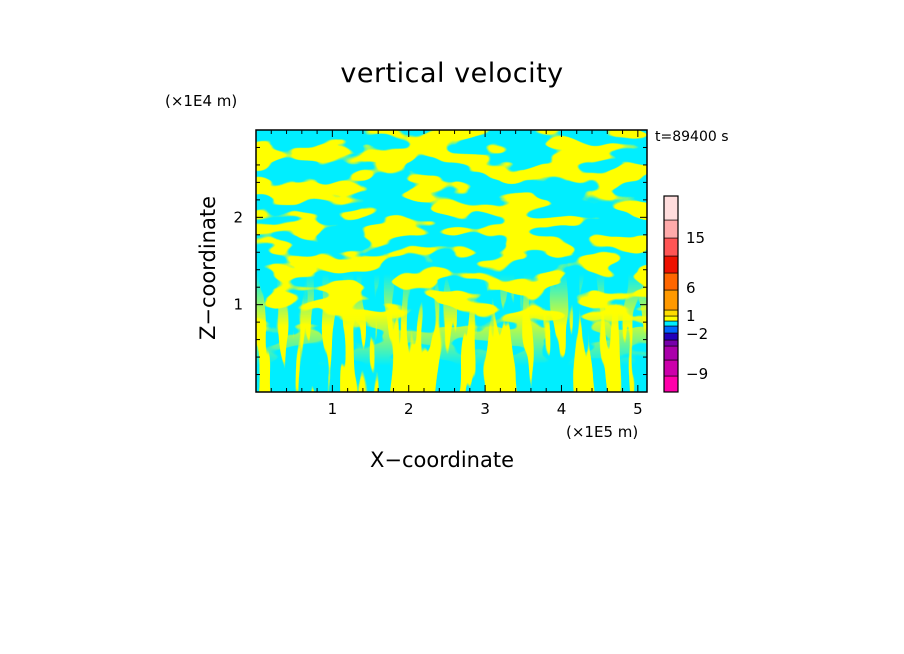  What do you see at coordinates (485, 409) in the screenshot?
I see `x-tick-label: 3` at bounding box center [485, 409].